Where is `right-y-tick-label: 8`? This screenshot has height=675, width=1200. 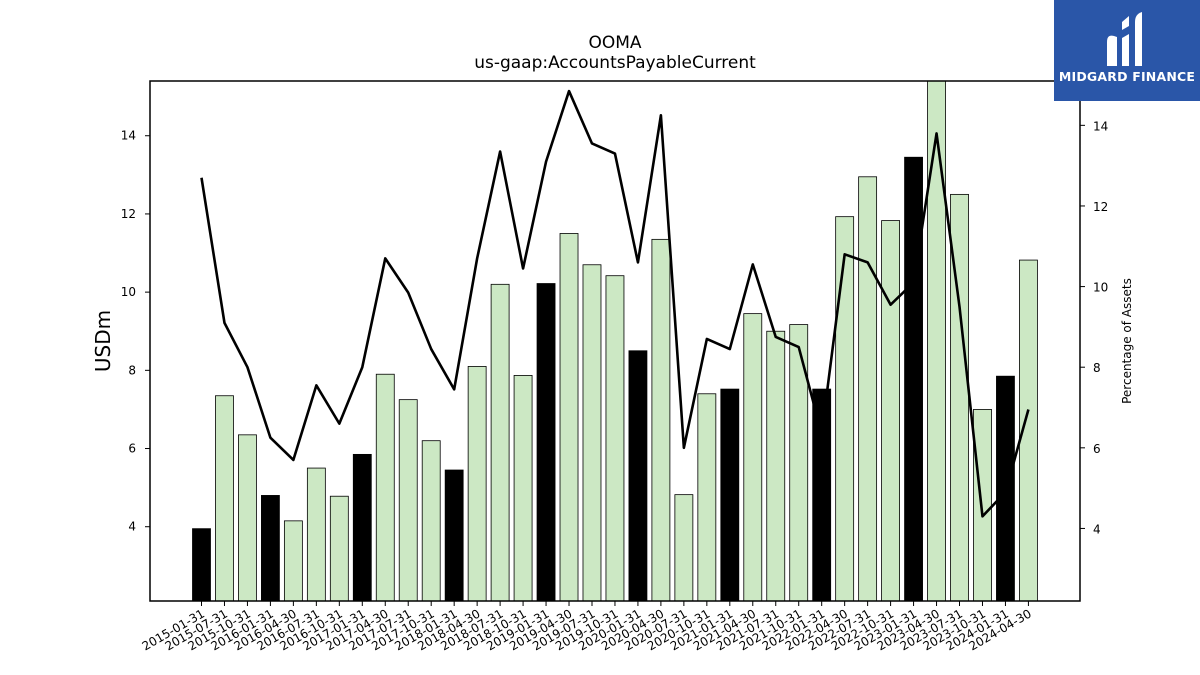 right-y-tick-label: 8 is located at coordinates (1097, 368).